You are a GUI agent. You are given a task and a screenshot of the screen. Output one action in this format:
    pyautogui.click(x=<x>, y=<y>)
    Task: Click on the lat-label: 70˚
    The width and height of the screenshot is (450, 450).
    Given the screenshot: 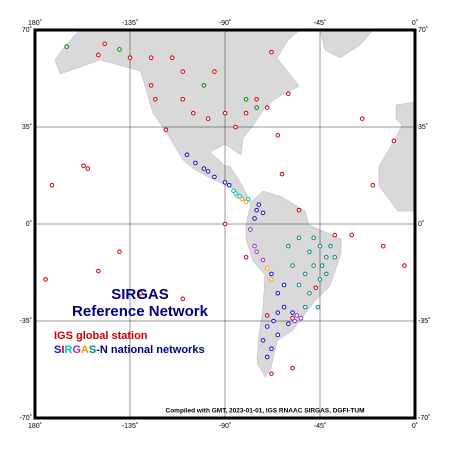 What is the action you would take?
    pyautogui.click(x=423, y=30)
    